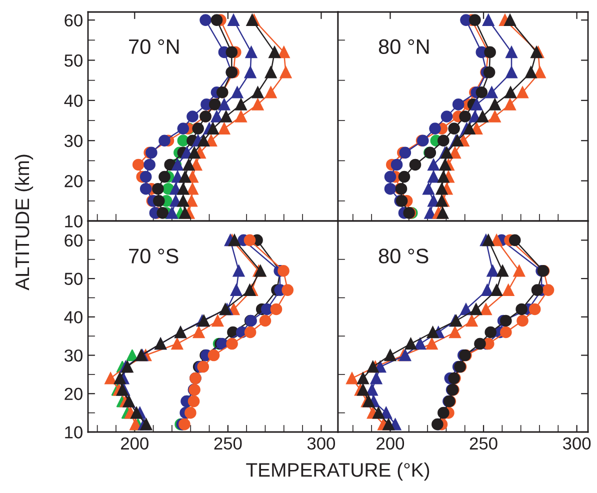 The image size is (597, 493). Describe the element at coordinates (403, 46) in the screenshot. I see `annotation: 80 °N` at that location.